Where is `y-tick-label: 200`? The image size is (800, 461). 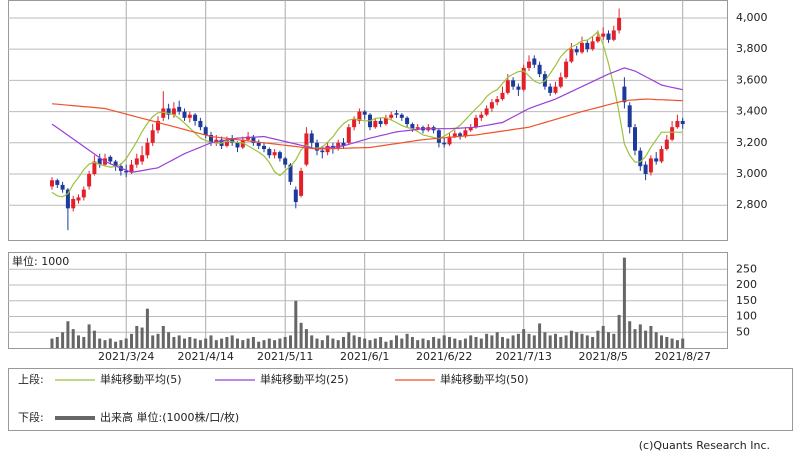 y-tick-label: 200 is located at coordinates (746, 284).